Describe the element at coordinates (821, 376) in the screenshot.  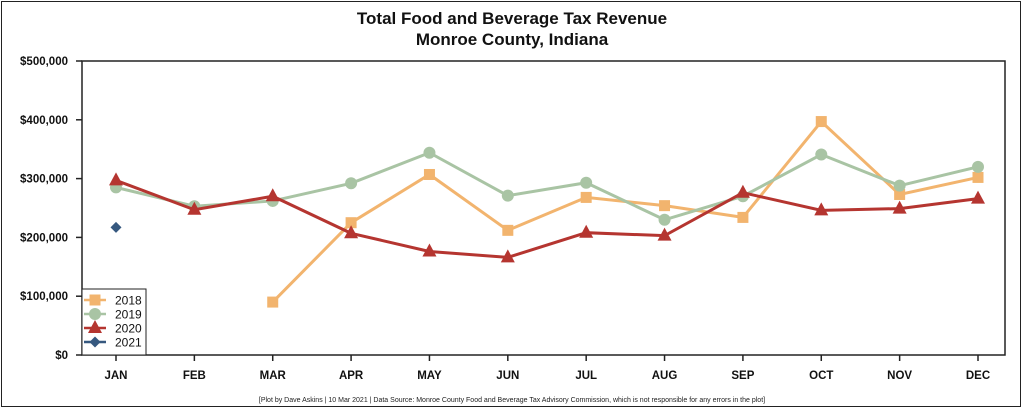
I see `x-tick-label: OCT` at that location.